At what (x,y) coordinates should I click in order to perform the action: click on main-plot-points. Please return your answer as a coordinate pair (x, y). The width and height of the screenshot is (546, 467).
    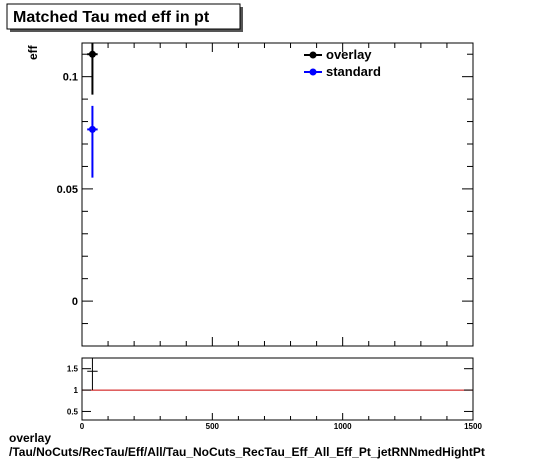
    Looking at the image, I should click on (92, 110).